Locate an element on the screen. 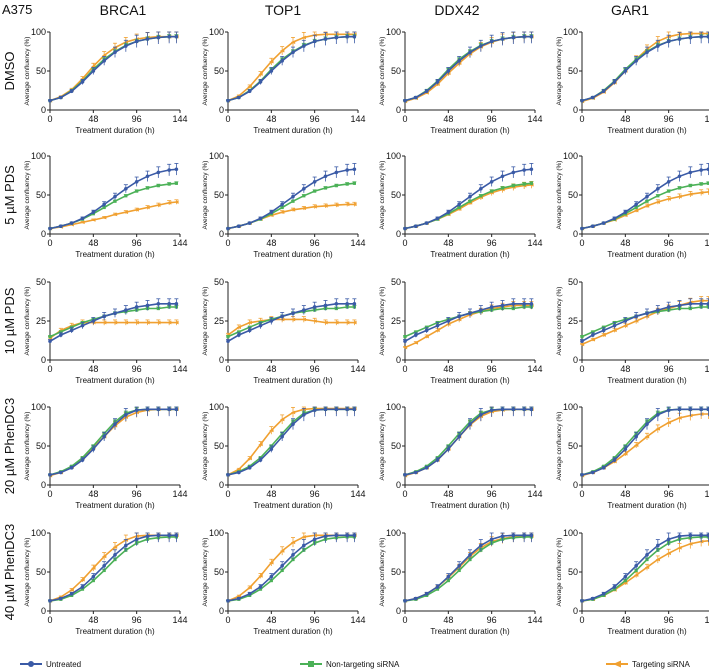  series-targeting-sirna is located at coordinates (468, 206).